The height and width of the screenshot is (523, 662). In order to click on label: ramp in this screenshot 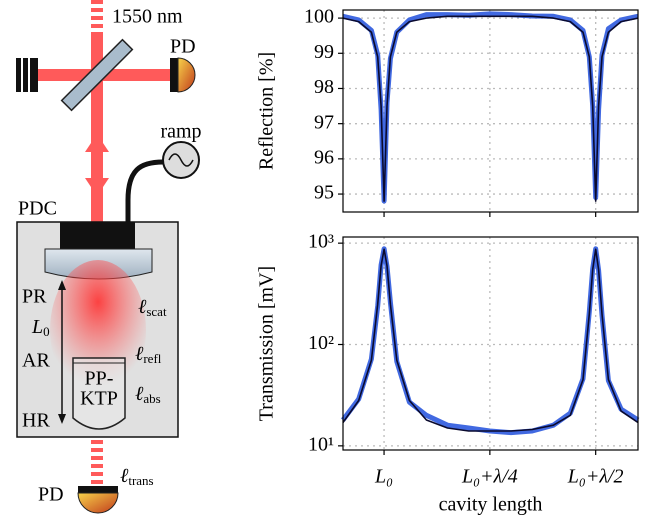, I will do `click(180, 132)`.